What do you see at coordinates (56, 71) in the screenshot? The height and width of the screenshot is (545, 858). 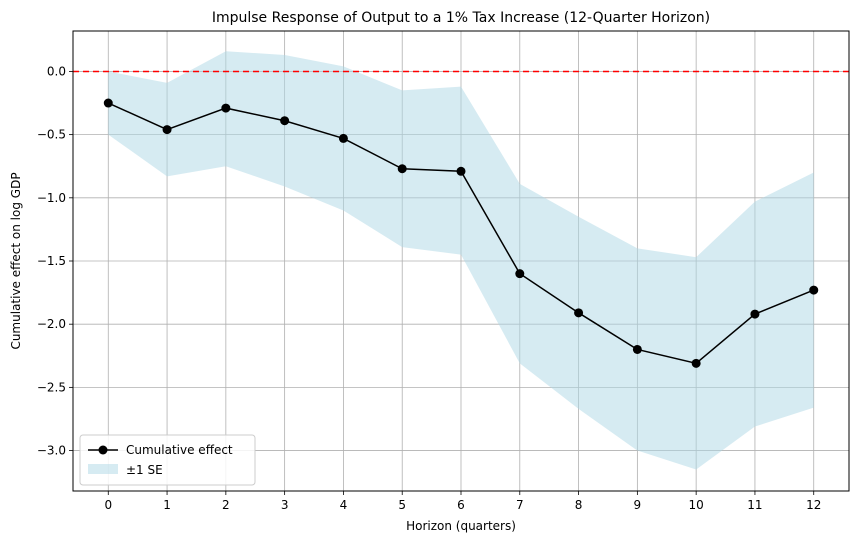 I see `y-tick-label: 0.0` at bounding box center [56, 71].